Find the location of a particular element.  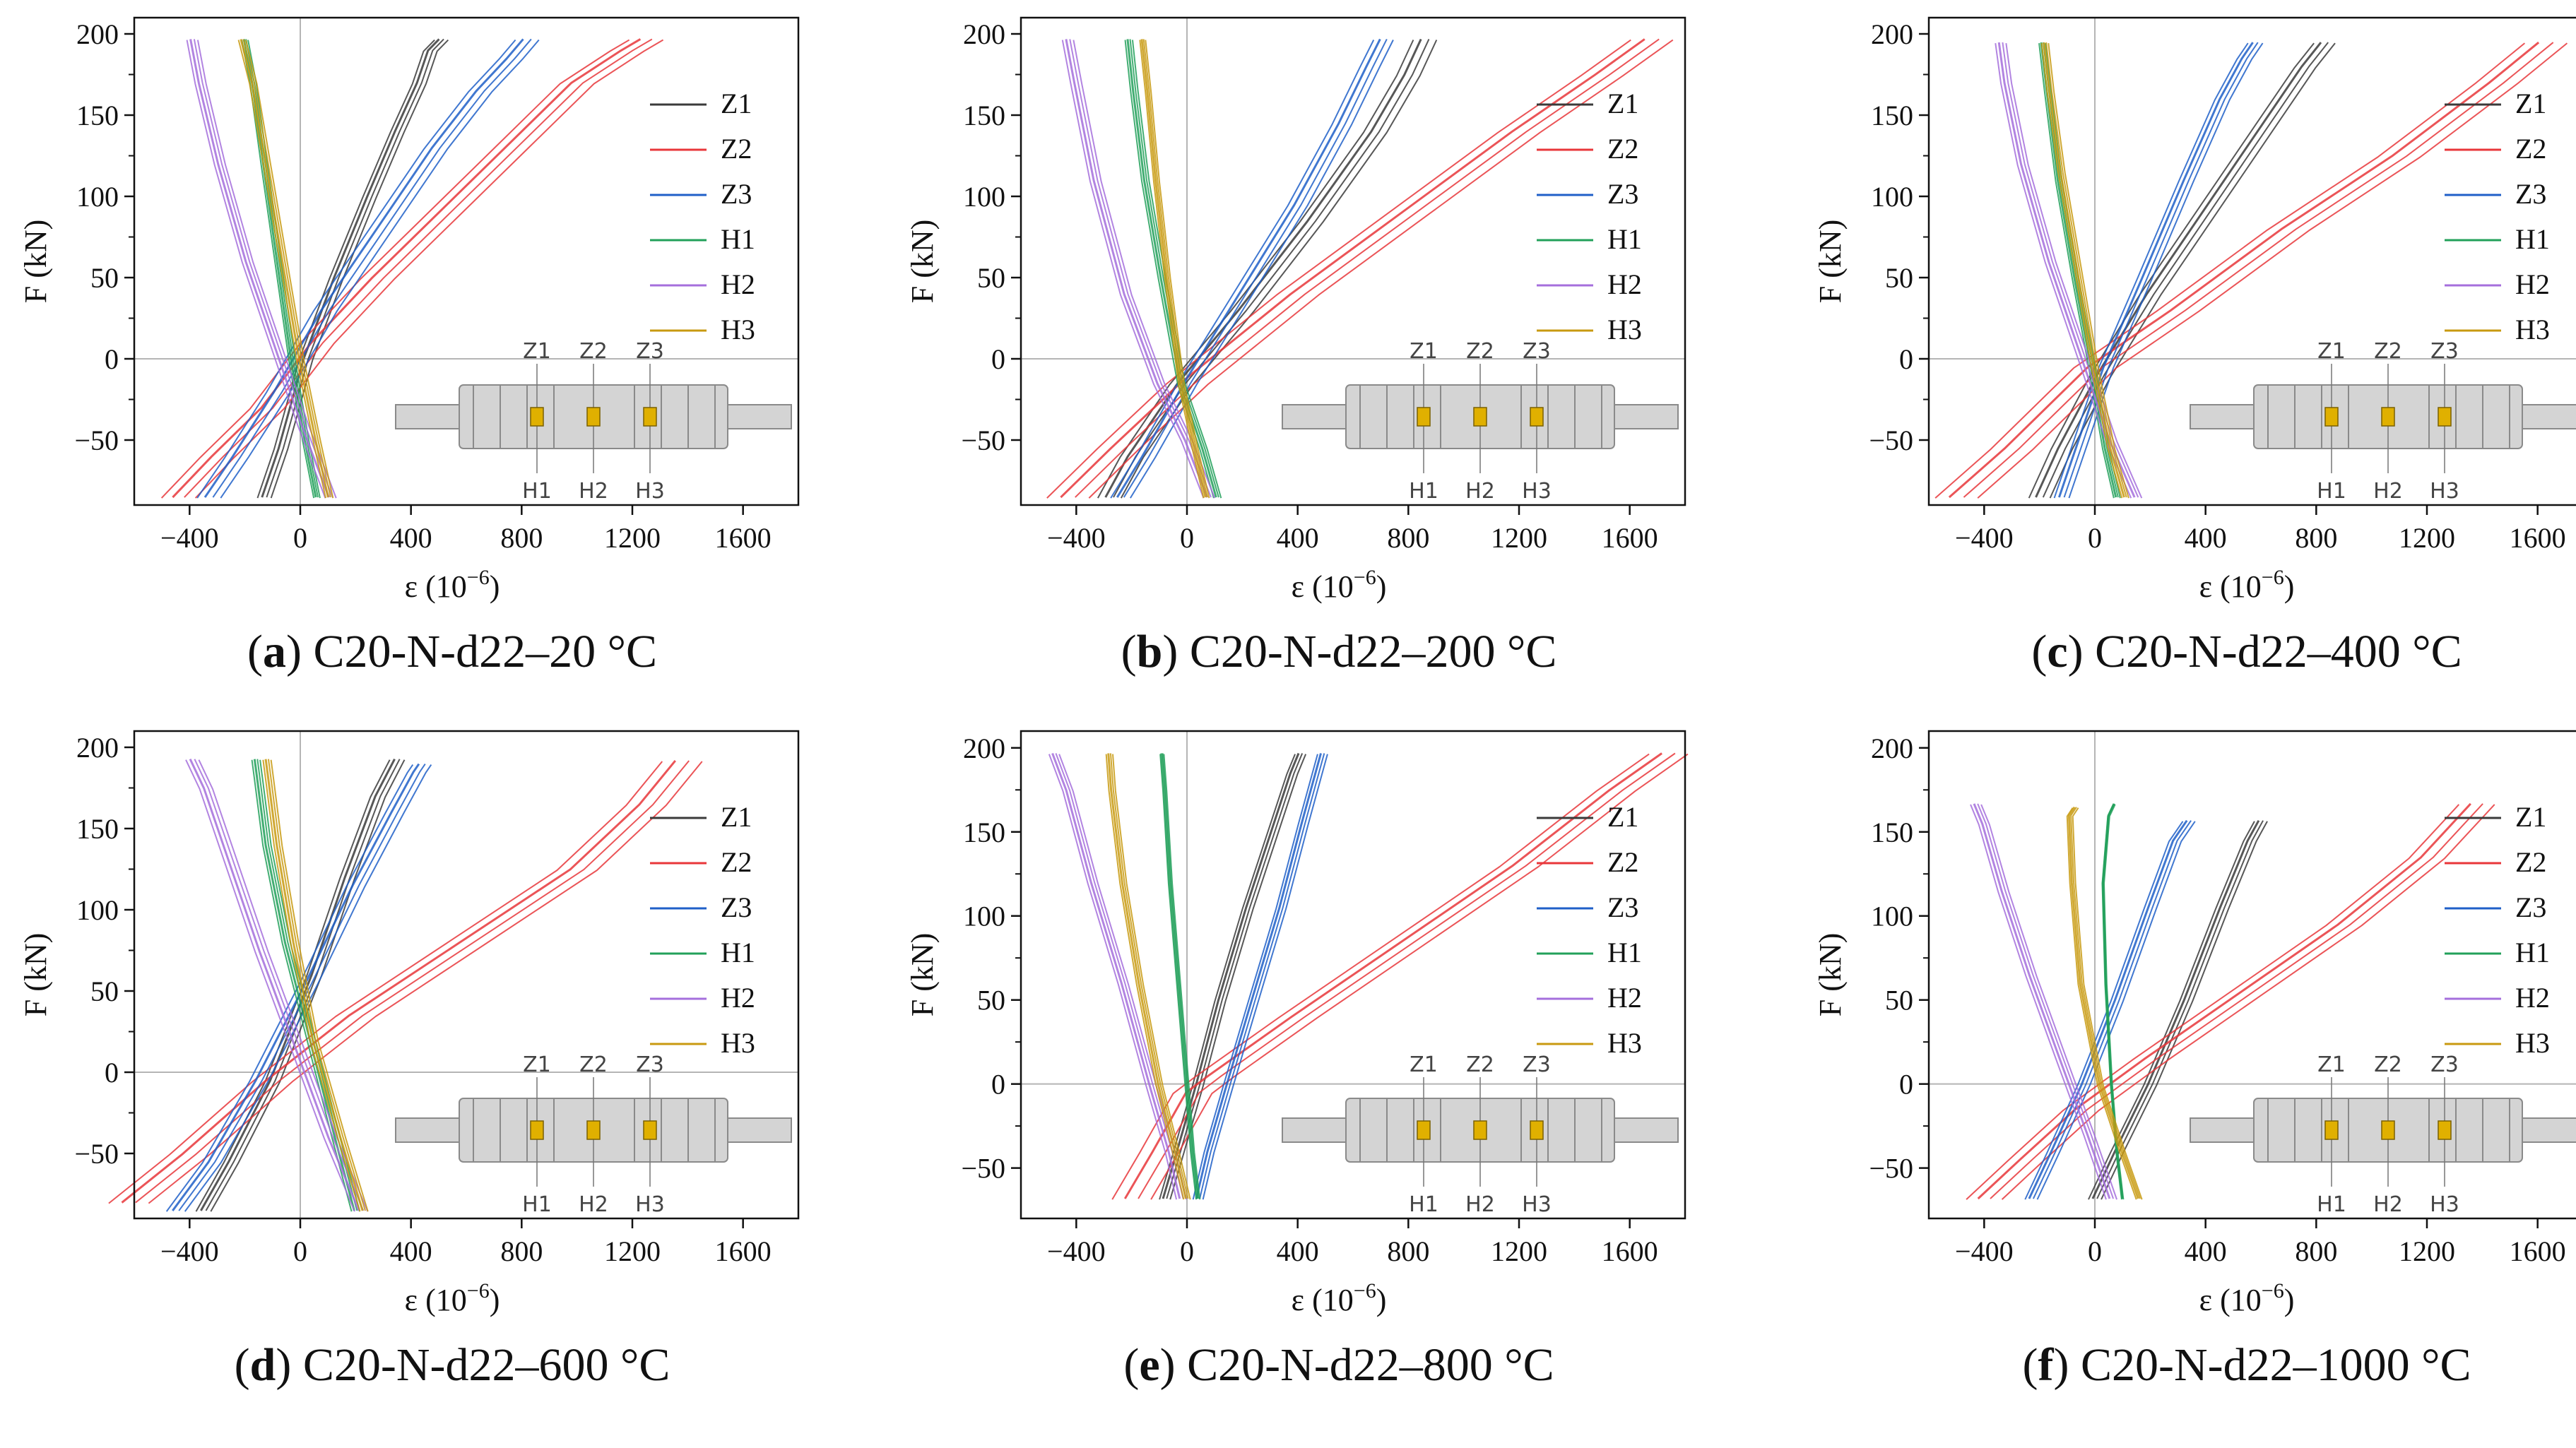

strain-gauge is located at coordinates (2445, 417).